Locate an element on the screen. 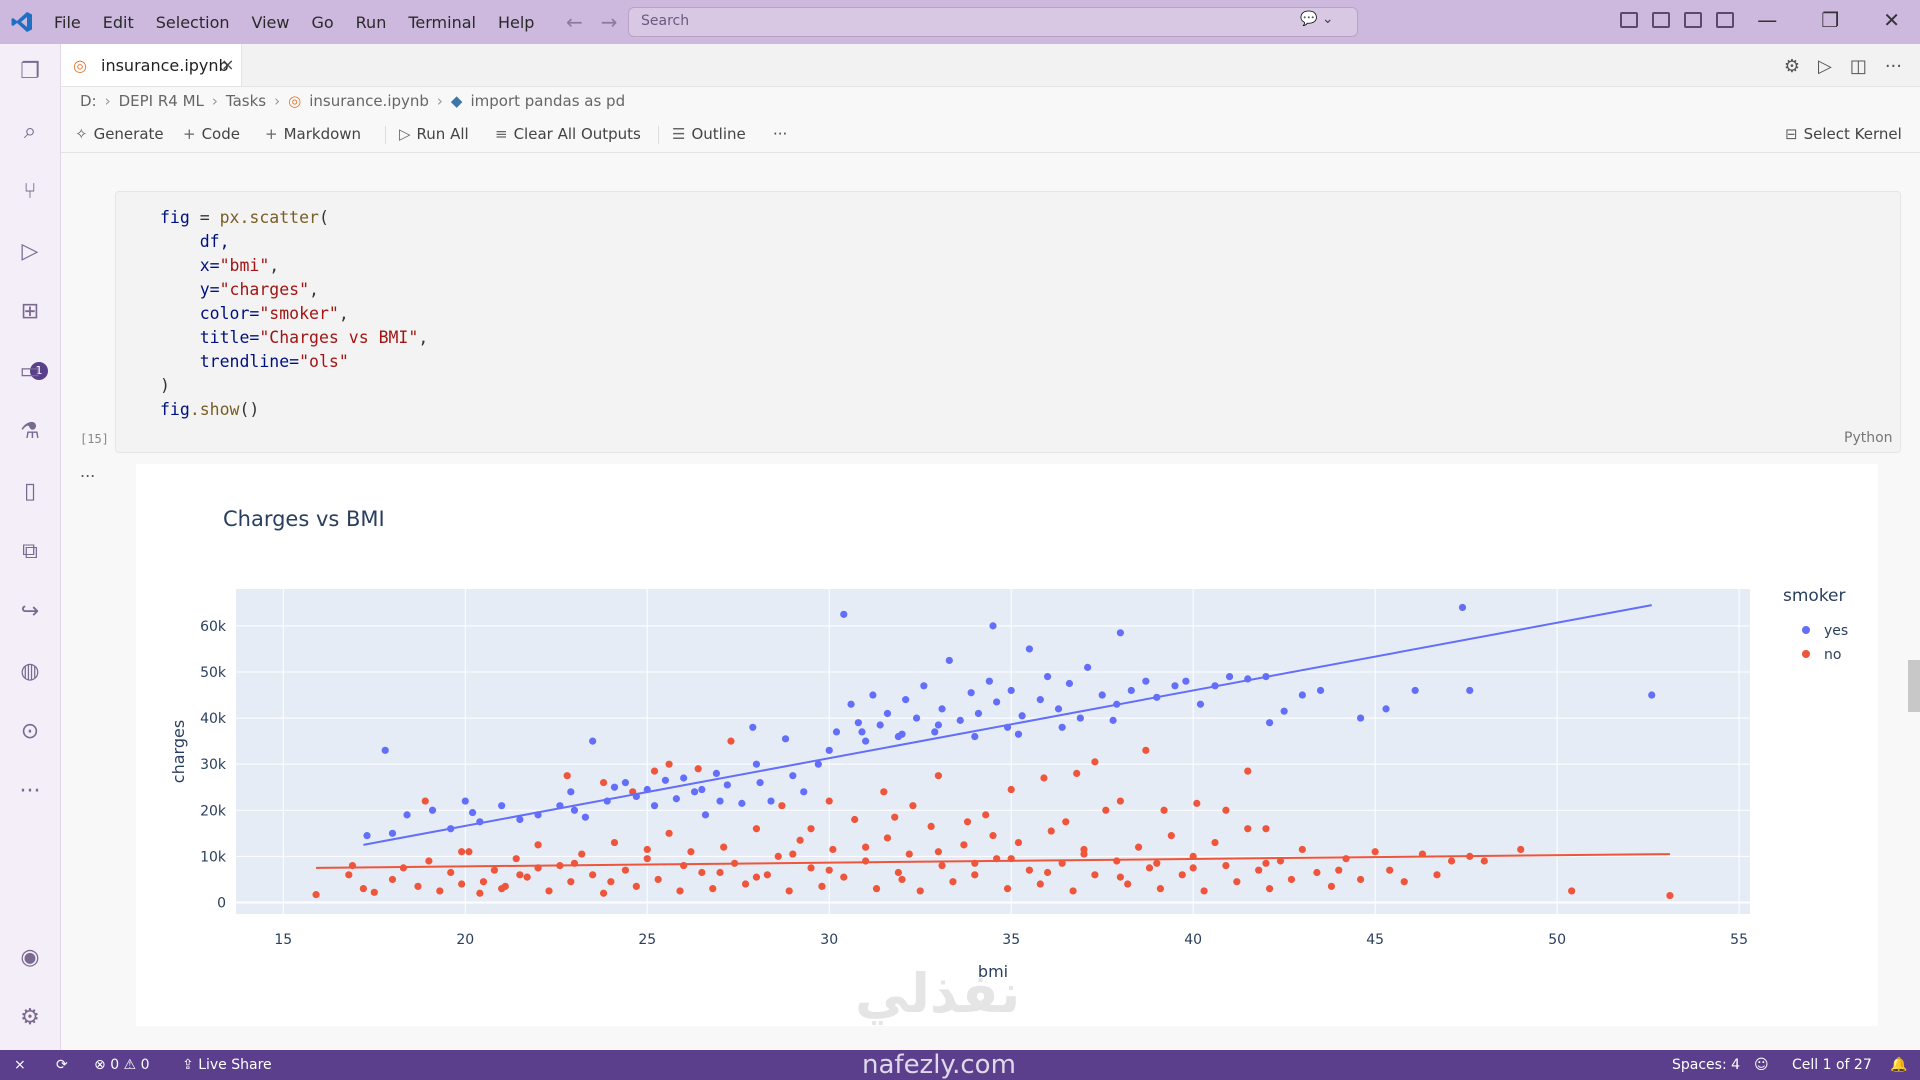 The width and height of the screenshot is (1920, 1080). sync-icon: ⟳ is located at coordinates (62, 1065).